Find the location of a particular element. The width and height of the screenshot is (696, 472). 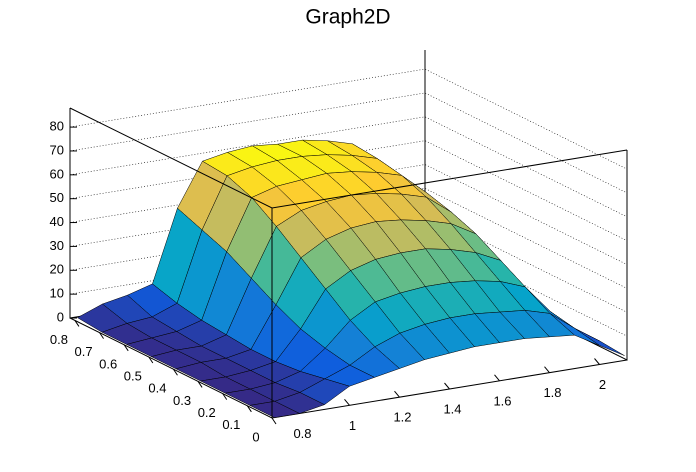

x-tick-label: 0.8 is located at coordinates (302, 433).